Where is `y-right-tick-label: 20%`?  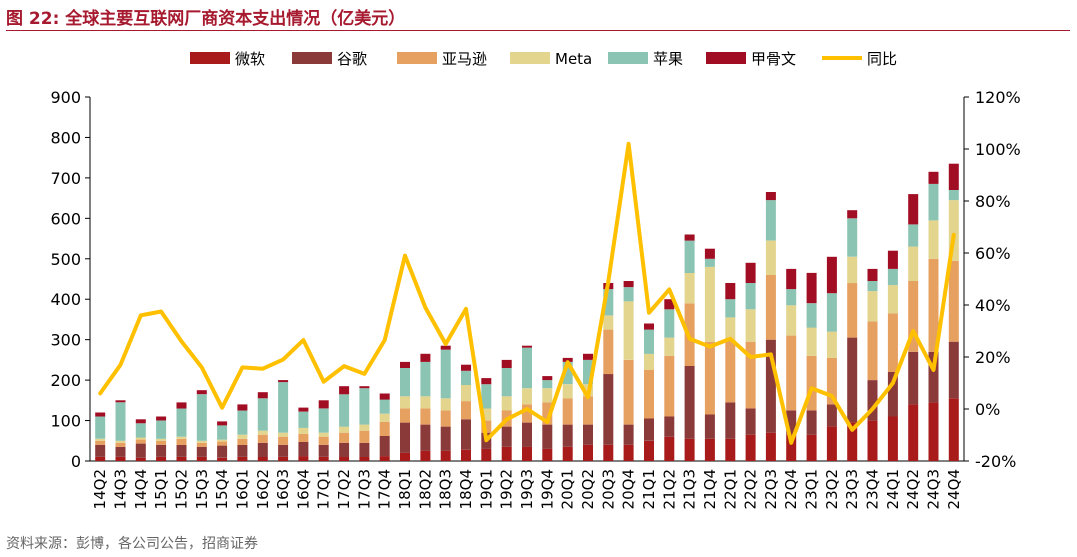
y-right-tick-label: 20% is located at coordinates (993, 357).